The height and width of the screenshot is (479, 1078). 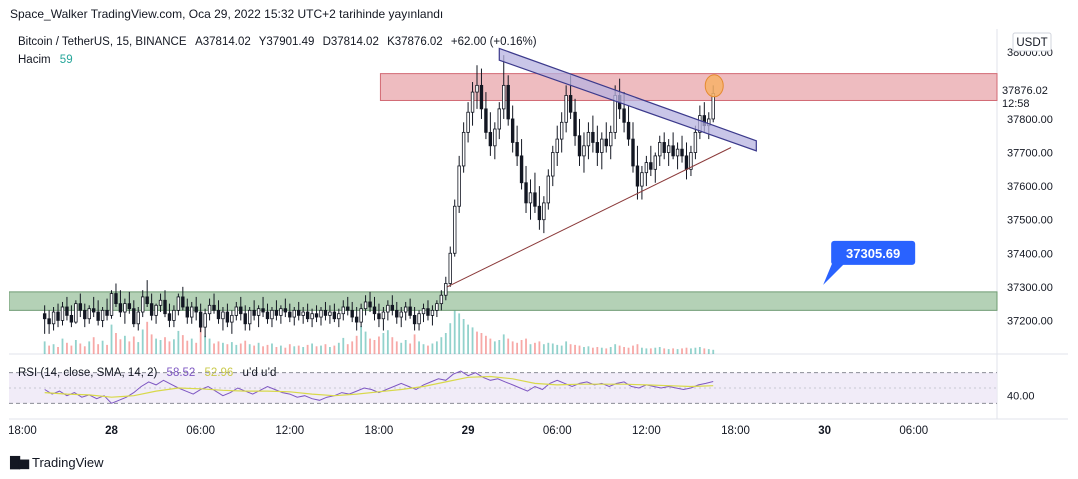 I want to click on rsi-line, so click(x=379, y=387).